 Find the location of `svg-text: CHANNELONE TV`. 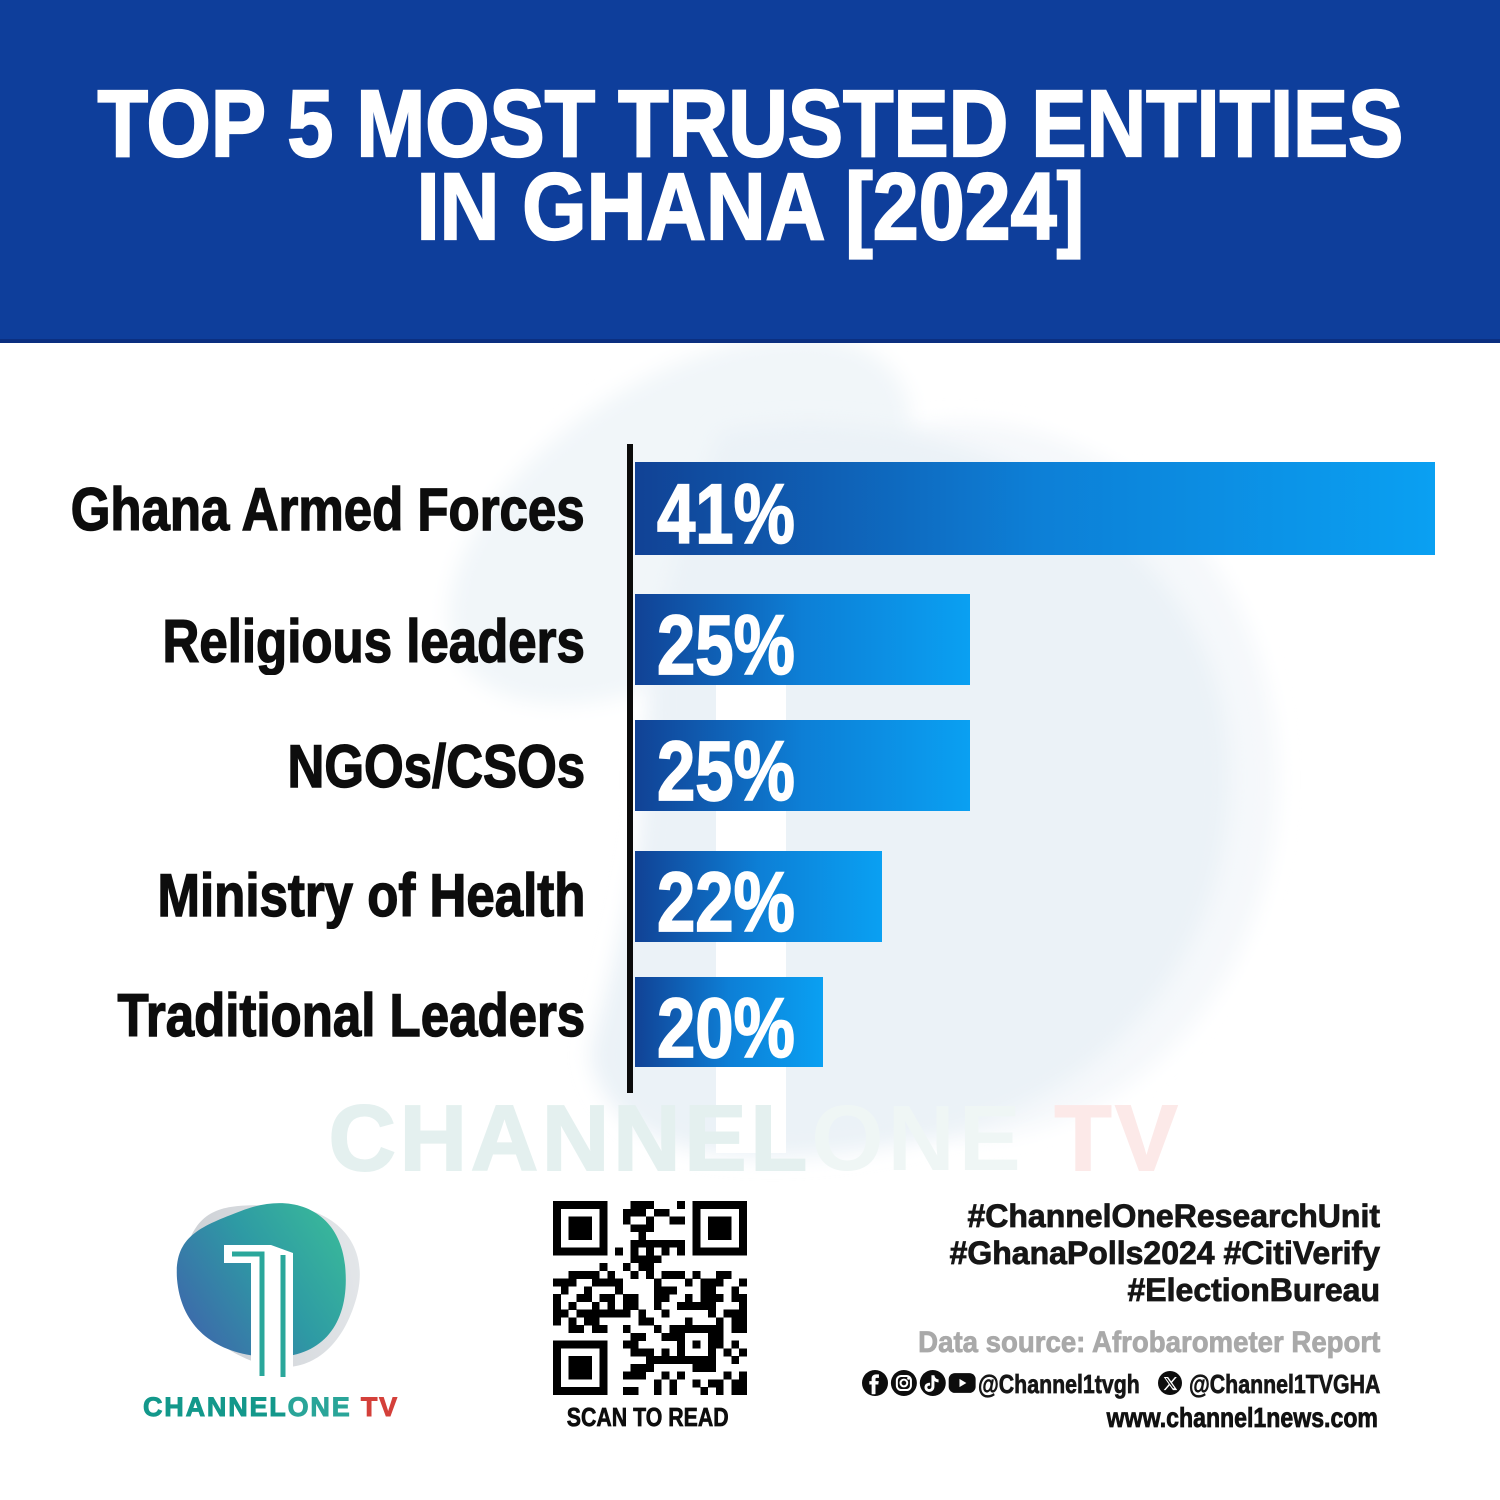

svg-text: CHANNELONE TV is located at coordinates (271, 1407).